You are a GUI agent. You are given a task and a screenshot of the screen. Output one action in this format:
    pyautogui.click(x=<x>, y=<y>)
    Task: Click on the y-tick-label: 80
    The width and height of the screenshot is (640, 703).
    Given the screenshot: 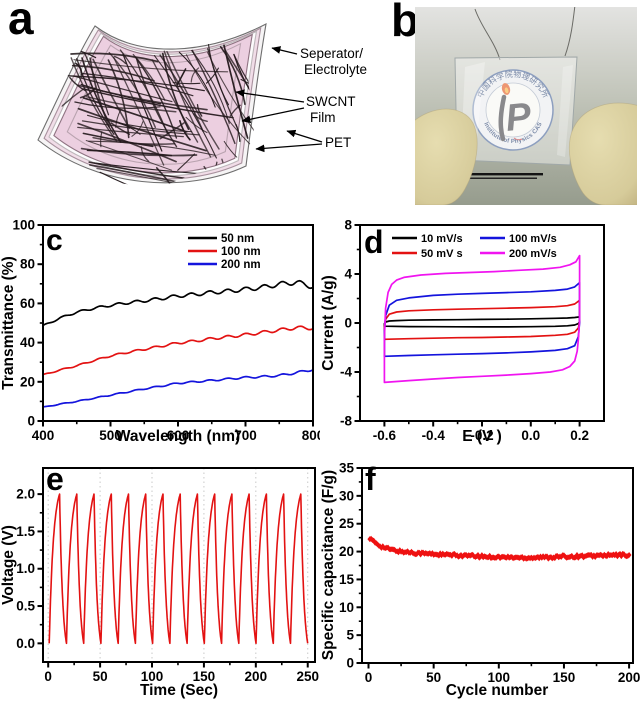 What is the action you would take?
    pyautogui.click(x=27, y=264)
    